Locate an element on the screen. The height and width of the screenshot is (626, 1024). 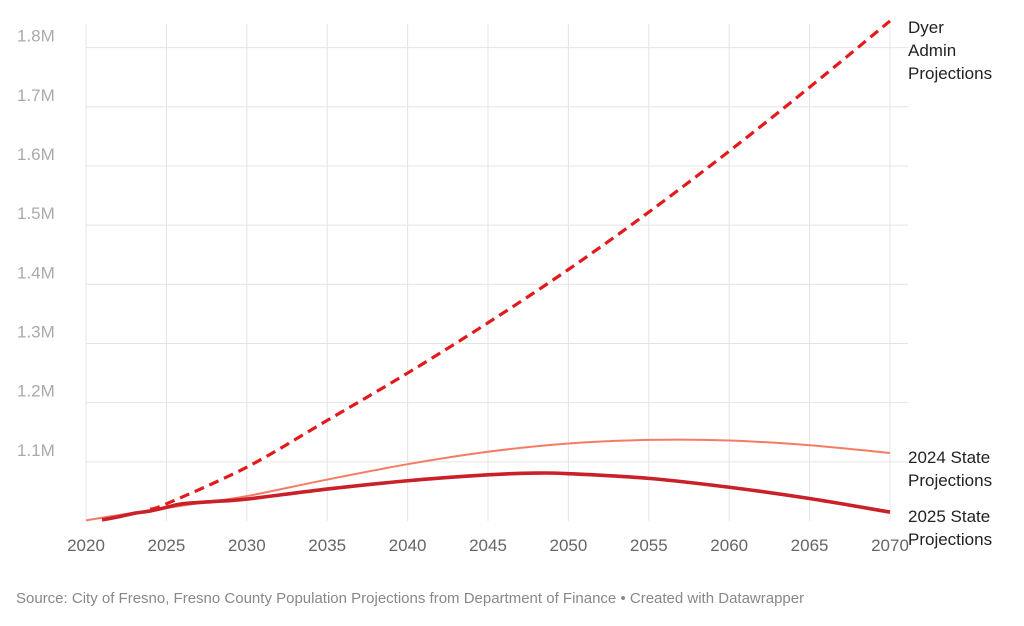
series-label-2: 2025 State Projections is located at coordinates (950, 528).